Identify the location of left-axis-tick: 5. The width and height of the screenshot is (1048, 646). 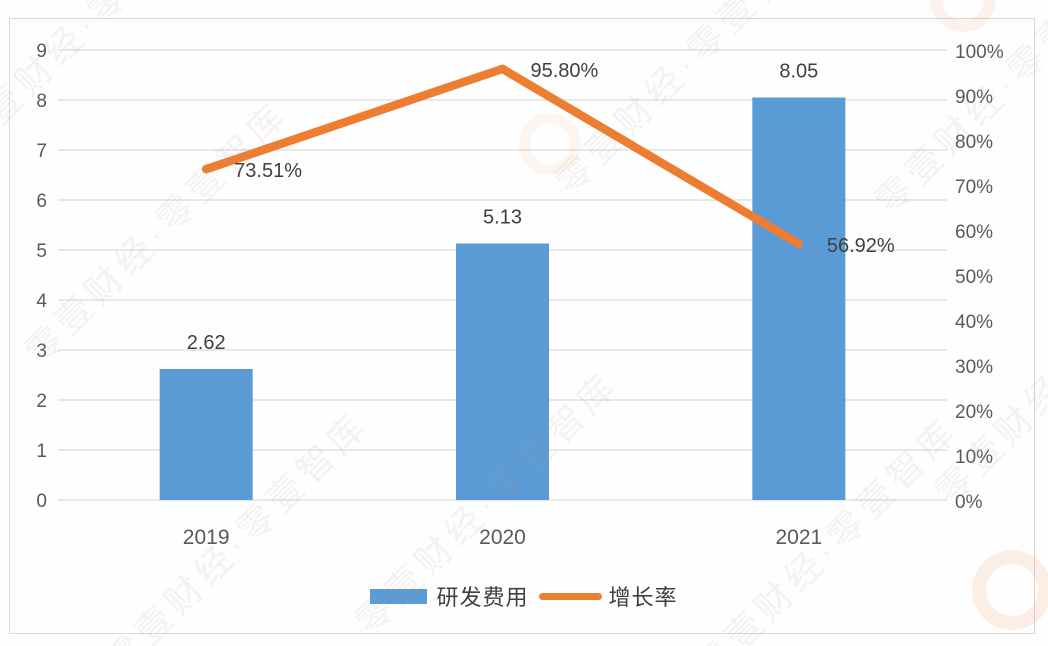
(41, 251).